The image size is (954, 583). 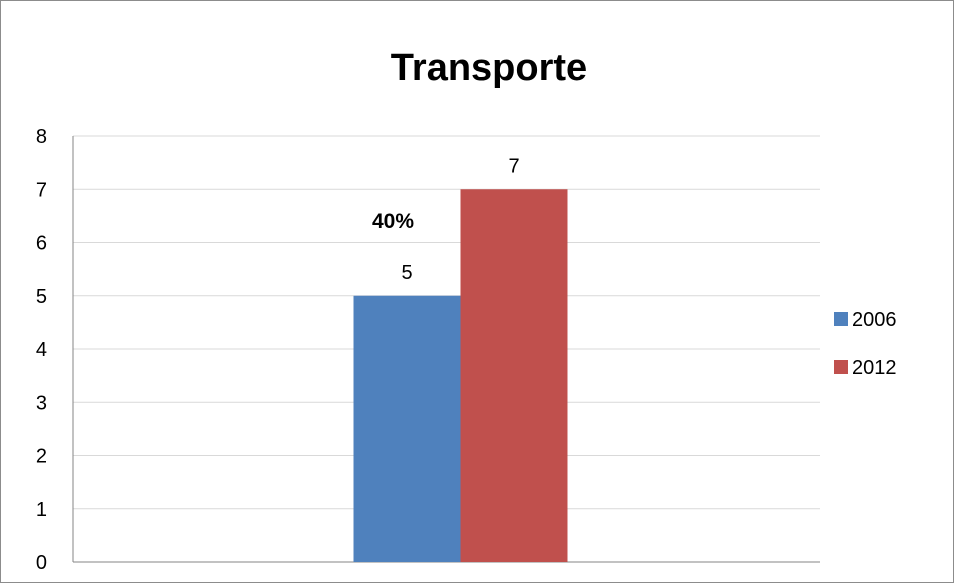 What do you see at coordinates (865, 344) in the screenshot?
I see `legend: 2006 2012` at bounding box center [865, 344].